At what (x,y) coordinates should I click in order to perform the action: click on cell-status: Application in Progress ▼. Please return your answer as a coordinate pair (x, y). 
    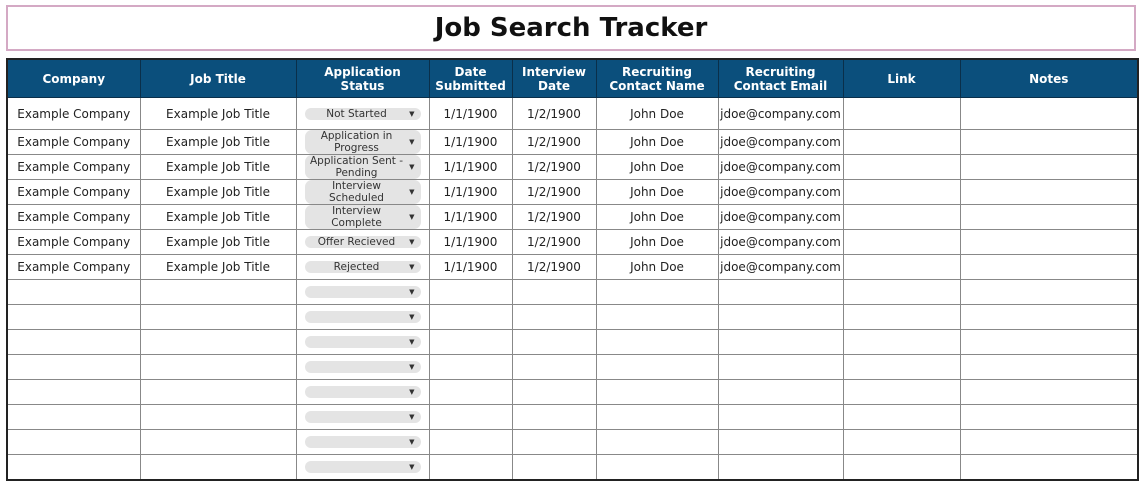
    Looking at the image, I should click on (362, 142).